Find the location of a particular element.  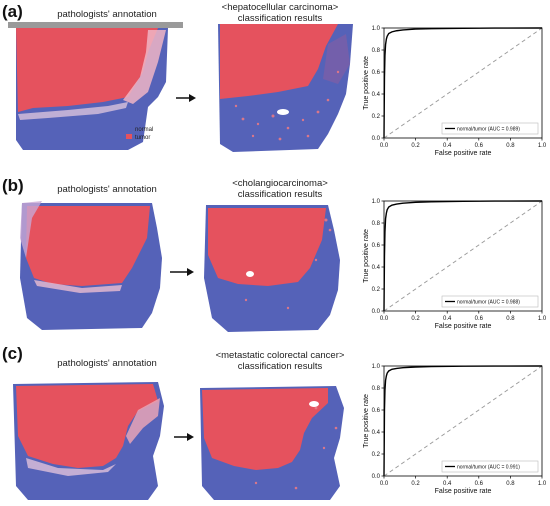

results-title-a-line2: classification results is located at coordinates (280, 18).